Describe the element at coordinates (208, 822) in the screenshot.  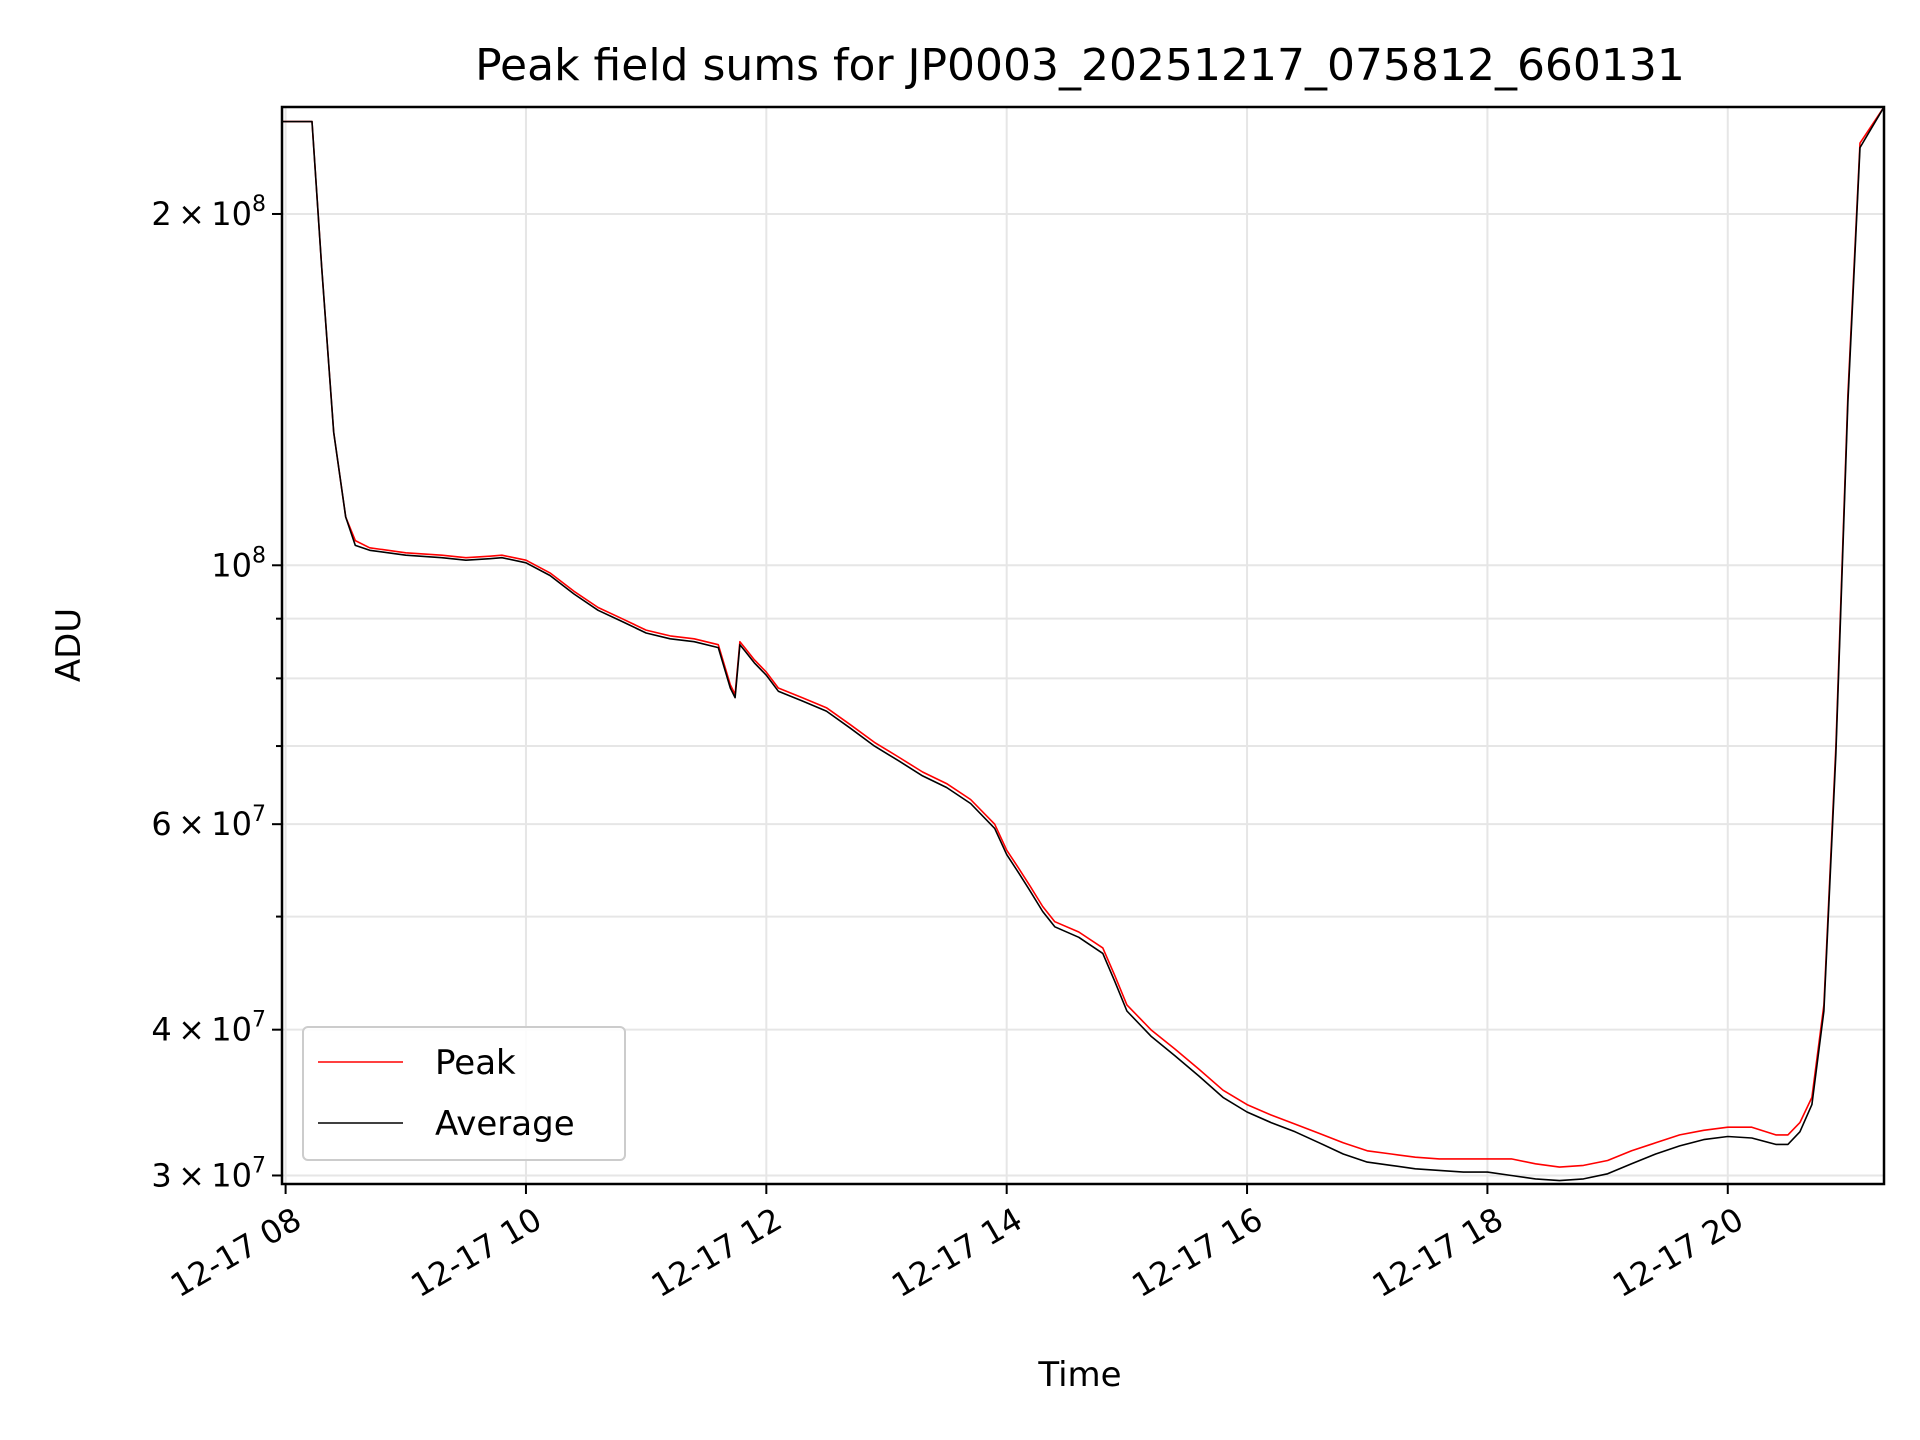
I see `y-tick-label: 6 × 107` at that location.